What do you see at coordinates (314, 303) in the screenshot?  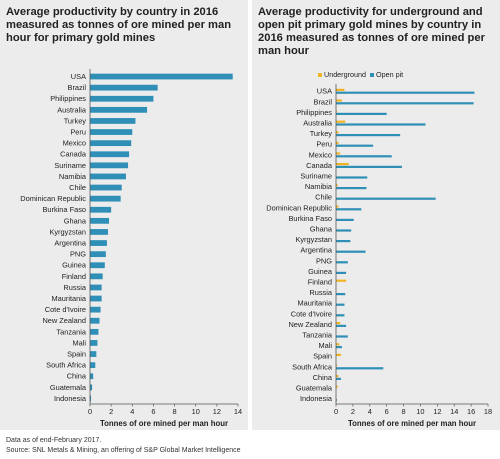 I see `right-category-label-mauritania: Mauritania` at bounding box center [314, 303].